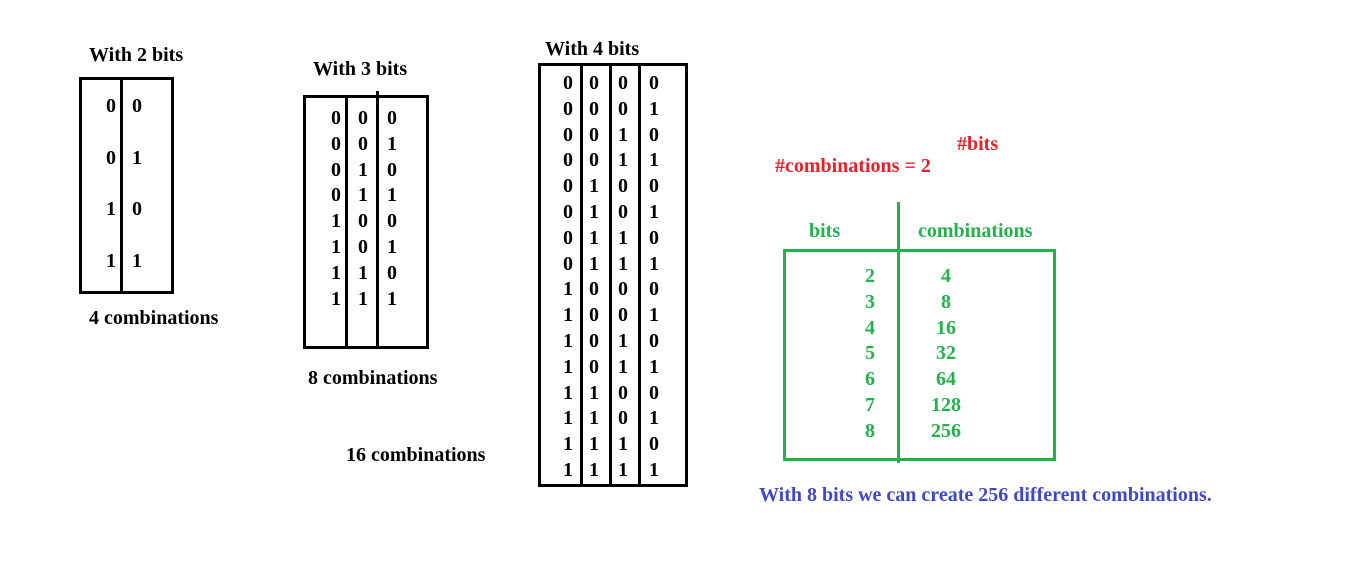 The image size is (1345, 563). Describe the element at coordinates (978, 144) in the screenshot. I see `formula-exponent: #bits` at that location.